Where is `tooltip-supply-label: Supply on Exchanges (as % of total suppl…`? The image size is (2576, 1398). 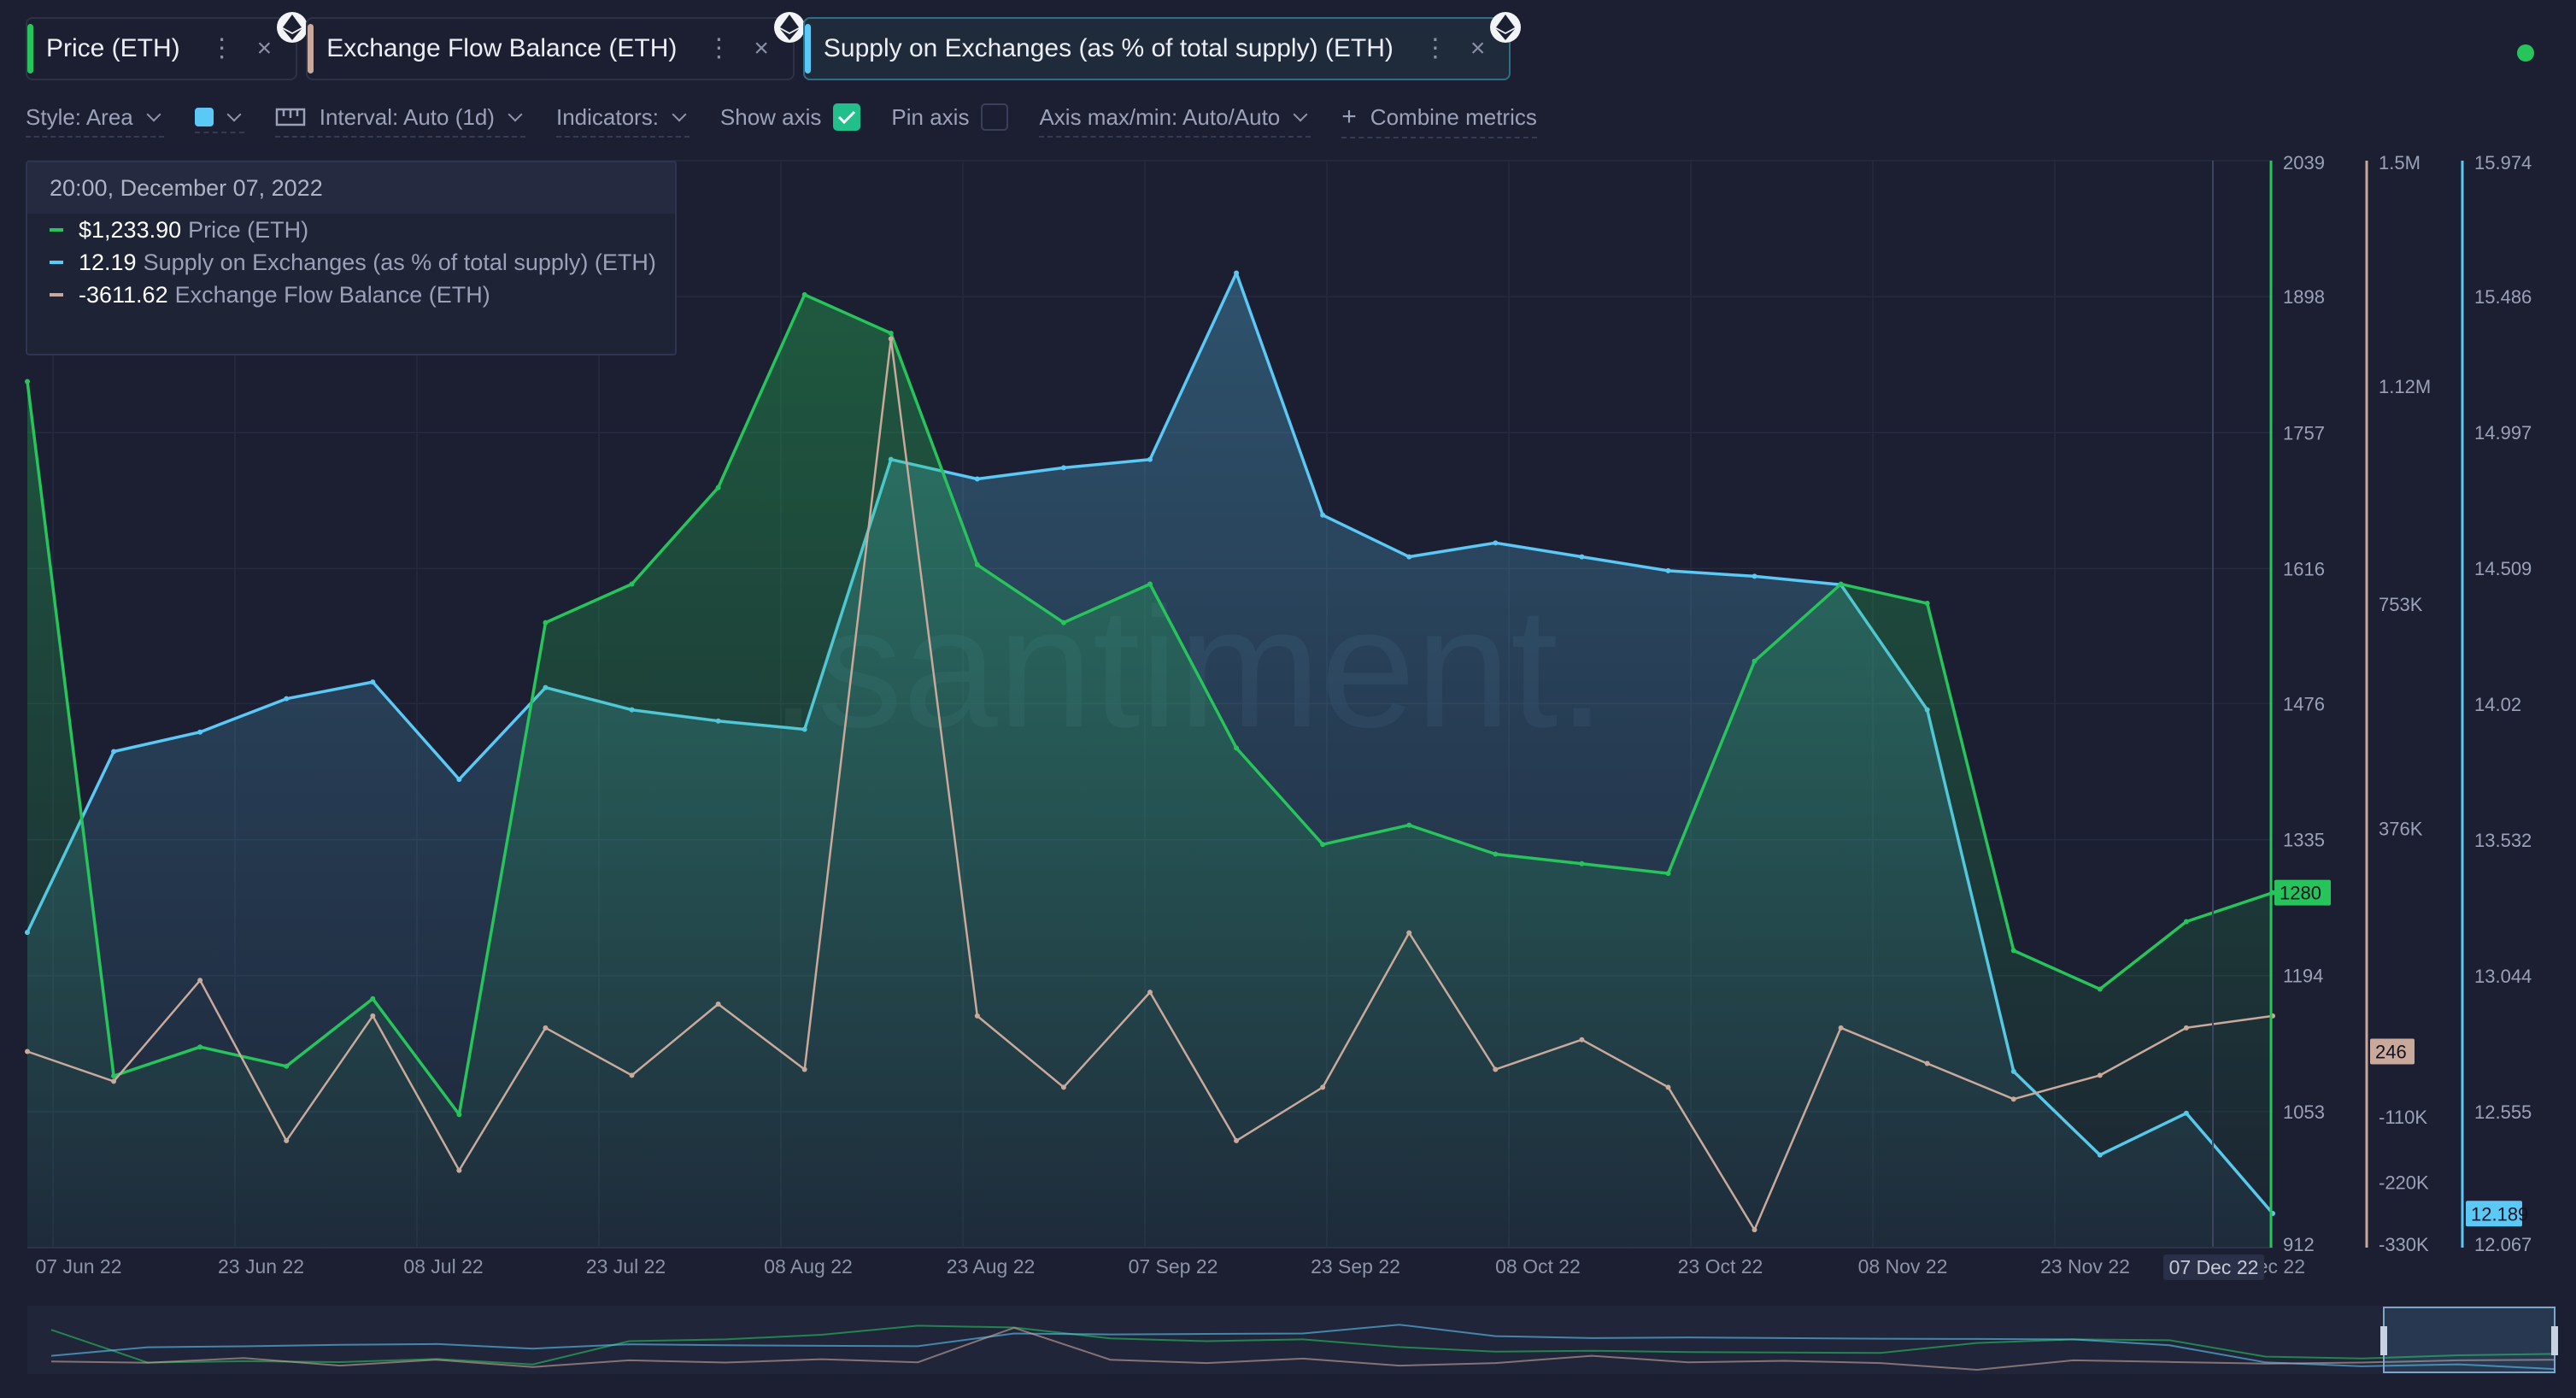
tooltip-supply-label: Supply on Exchanges (as % of total suppl… is located at coordinates (399, 262).